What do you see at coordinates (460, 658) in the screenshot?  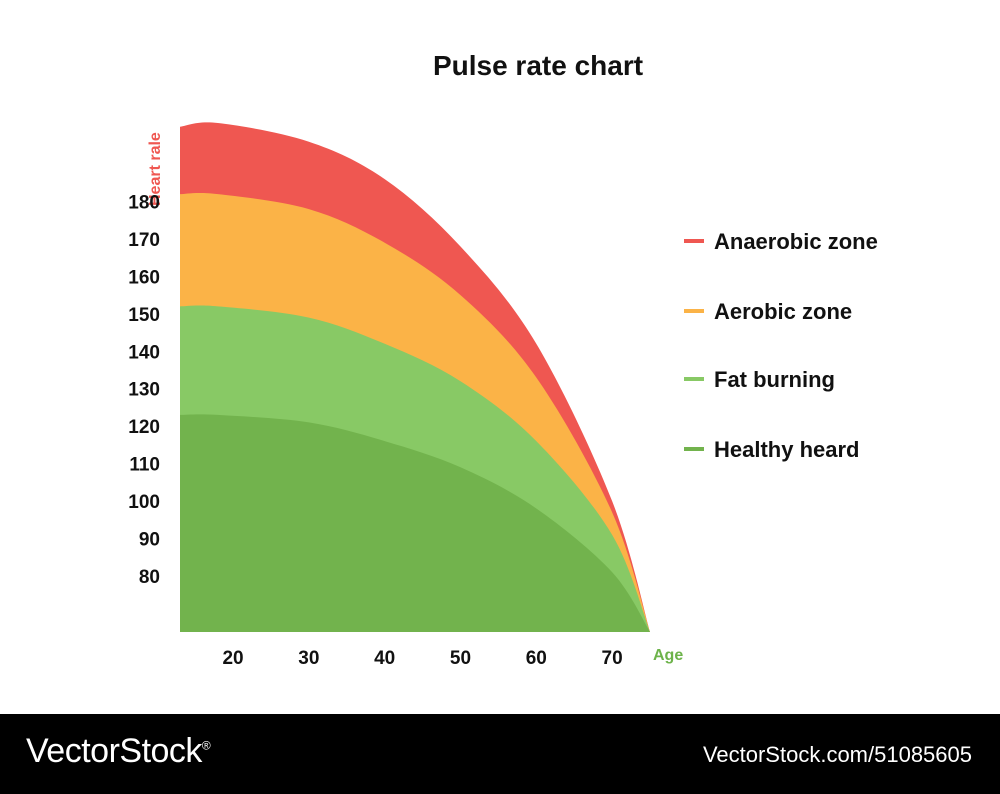 I see `x-tick-label: 50` at bounding box center [460, 658].